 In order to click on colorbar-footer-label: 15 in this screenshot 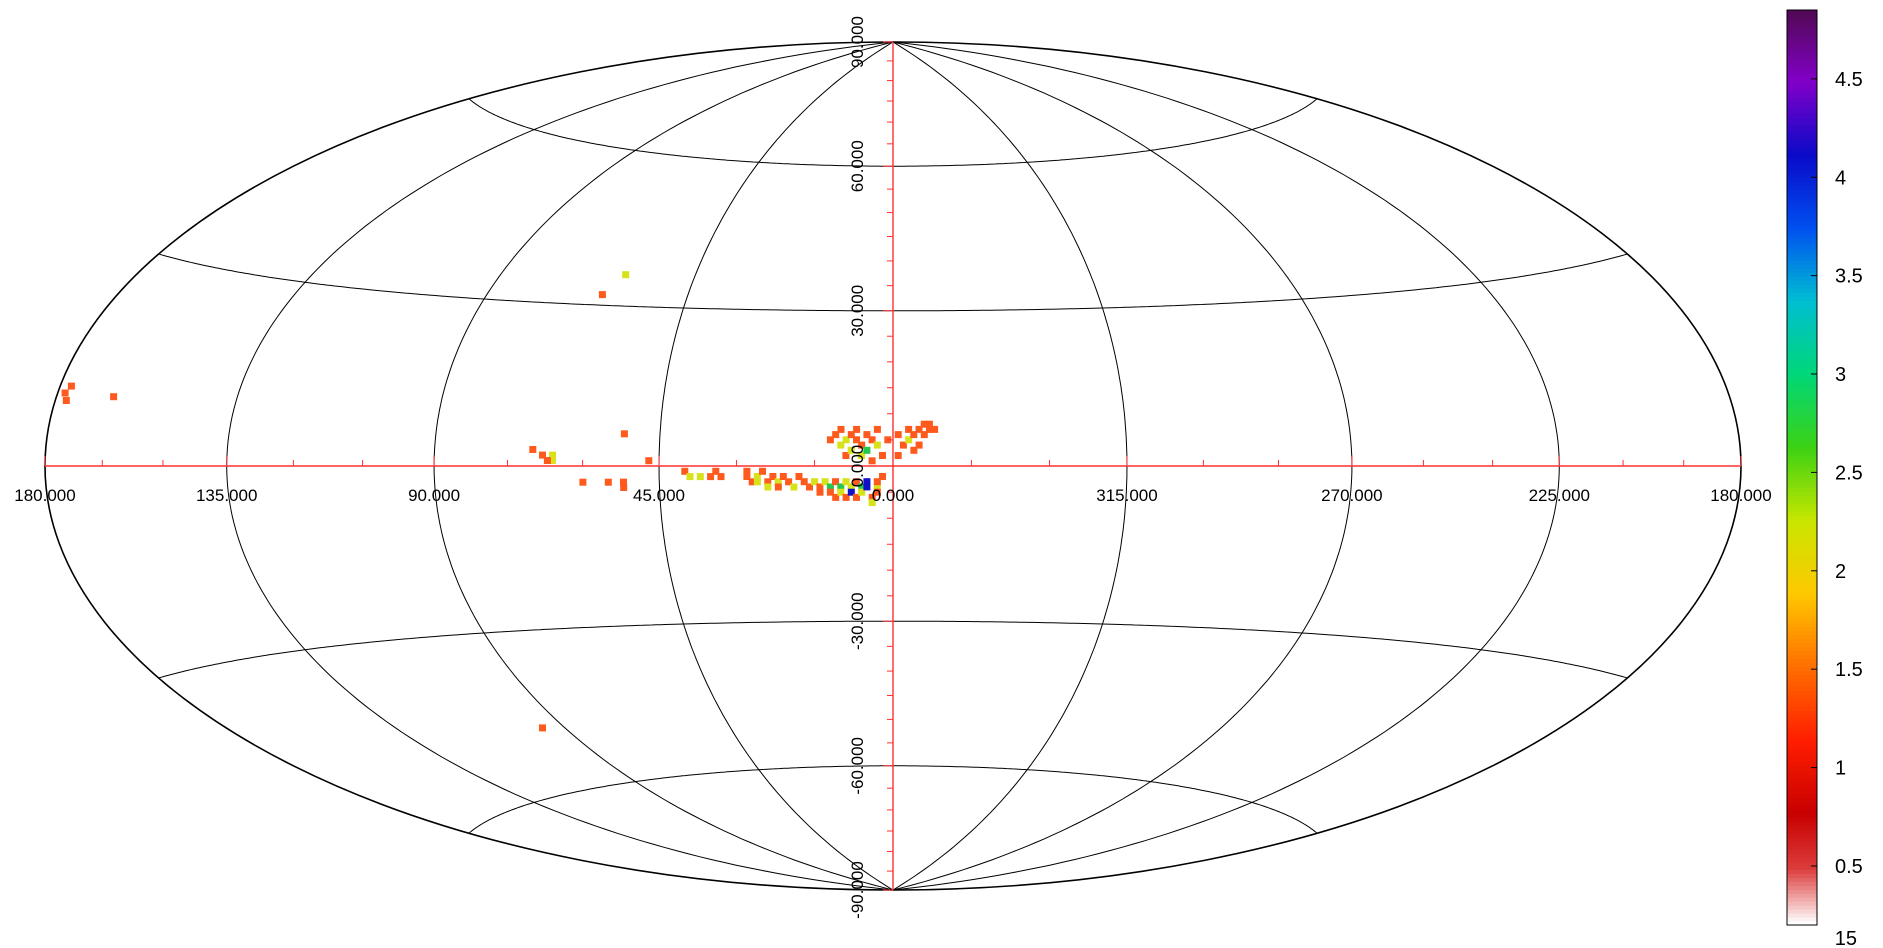, I will do `click(1846, 938)`.